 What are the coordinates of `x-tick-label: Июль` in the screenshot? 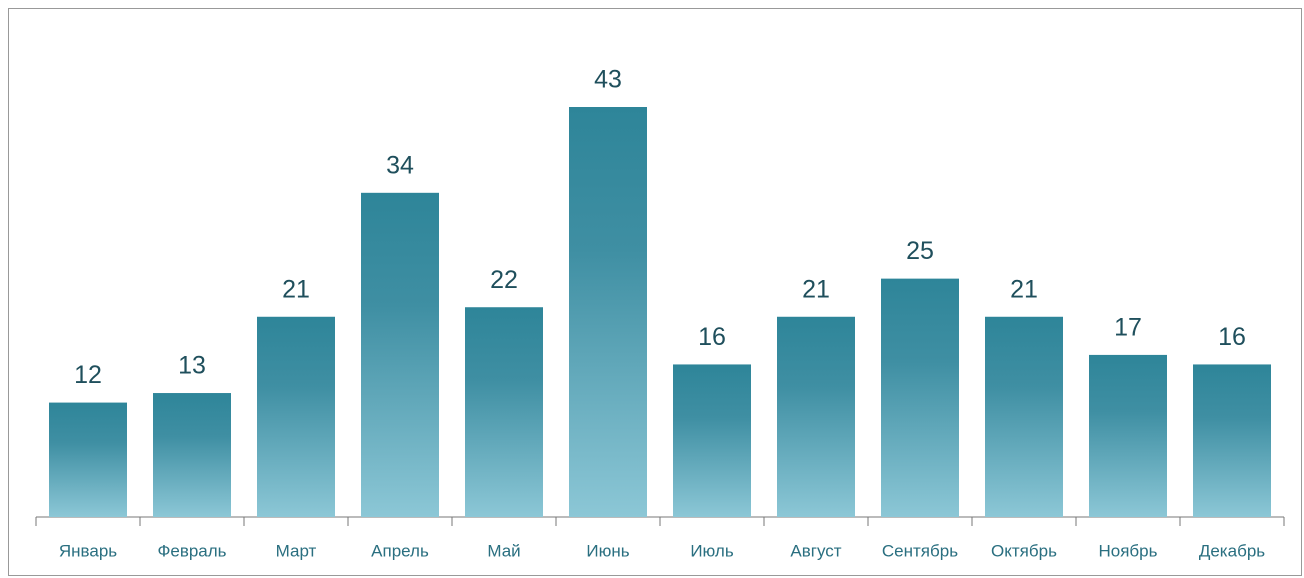 It's located at (712, 550).